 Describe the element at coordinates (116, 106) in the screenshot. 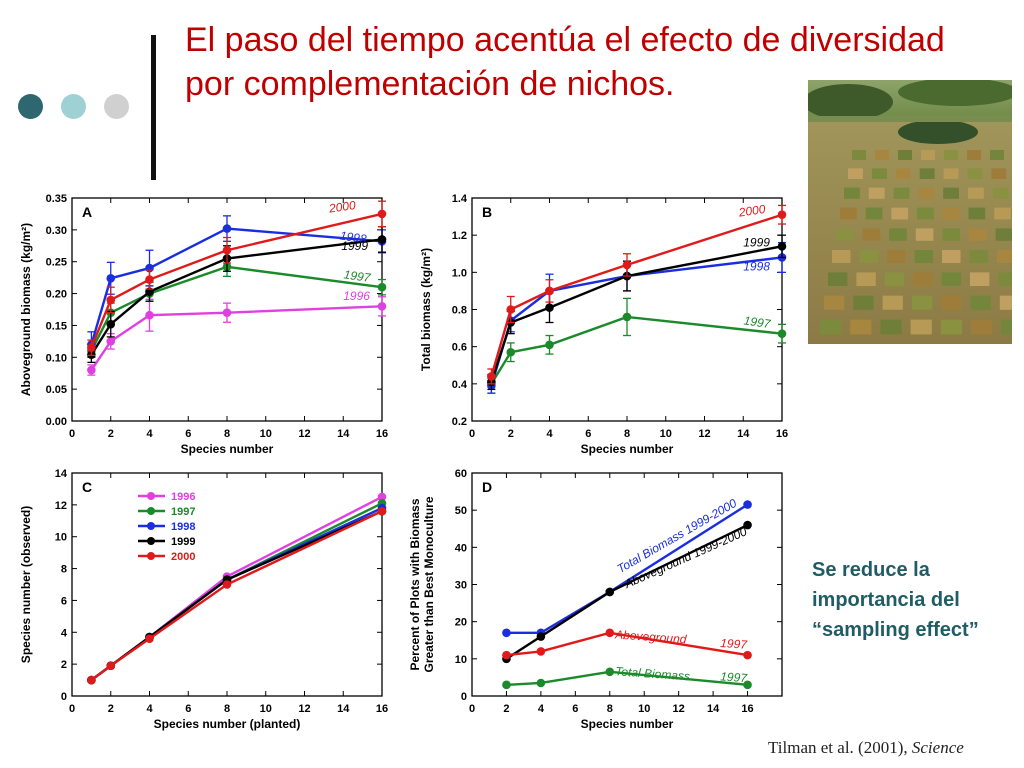

I see `decor-dot-grey` at that location.